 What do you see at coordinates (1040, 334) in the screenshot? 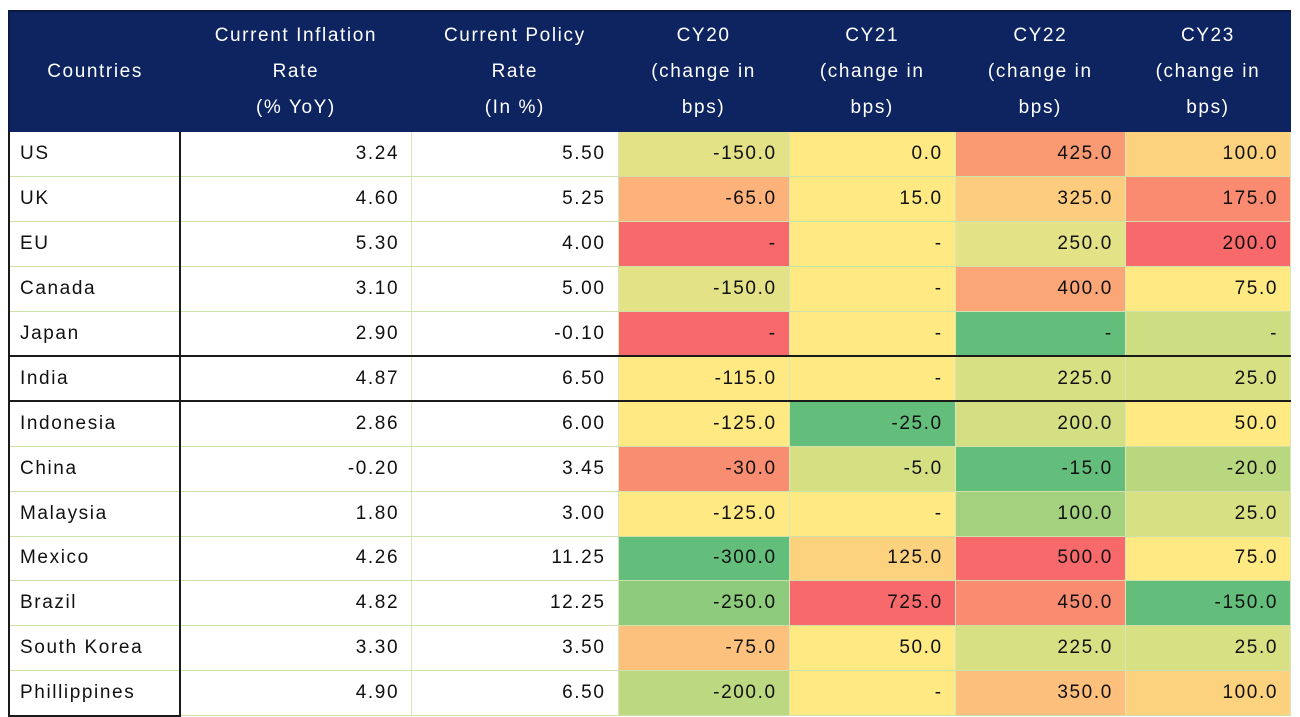
I see `cy22-cell: -` at bounding box center [1040, 334].